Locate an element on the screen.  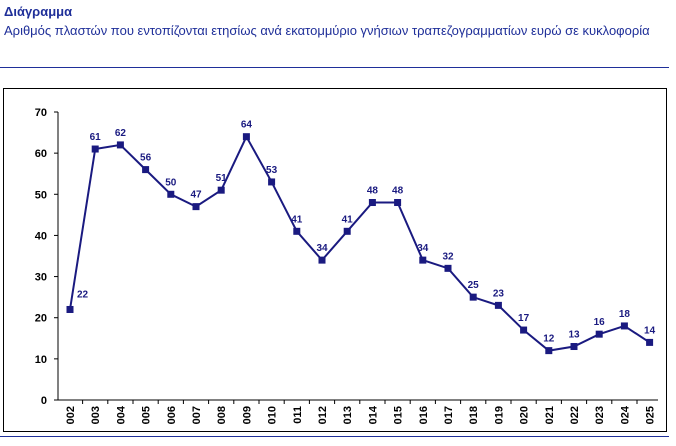
x-tick-label: 007 is located at coordinates (197, 415).